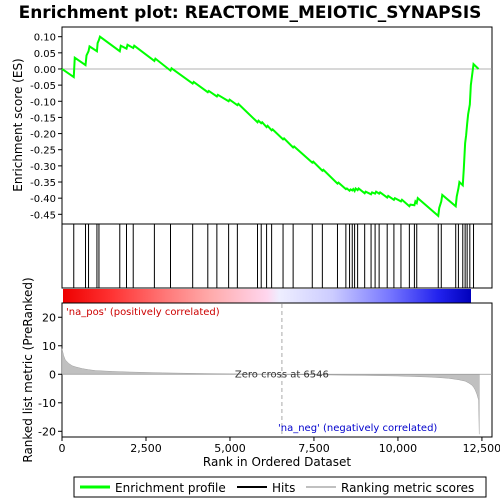 The height and width of the screenshot is (504, 500). Describe the element at coordinates (398, 448) in the screenshot. I see `x-tick-label: 10,000` at that location.